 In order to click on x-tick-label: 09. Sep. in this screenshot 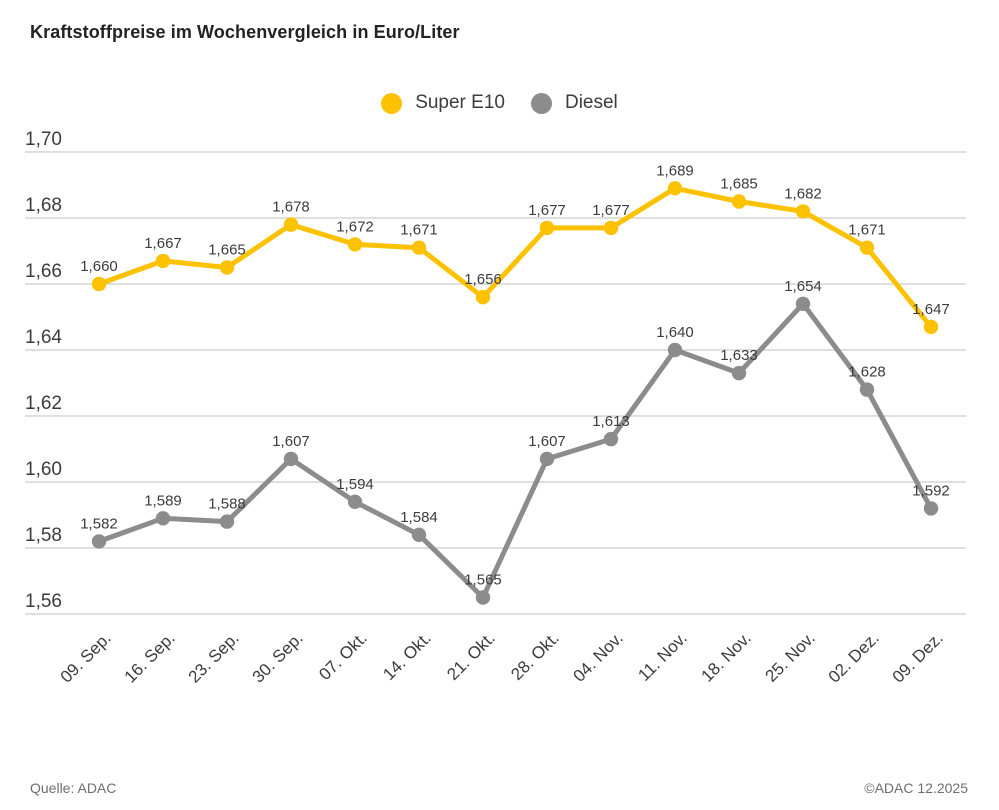, I will do `click(86, 657)`.